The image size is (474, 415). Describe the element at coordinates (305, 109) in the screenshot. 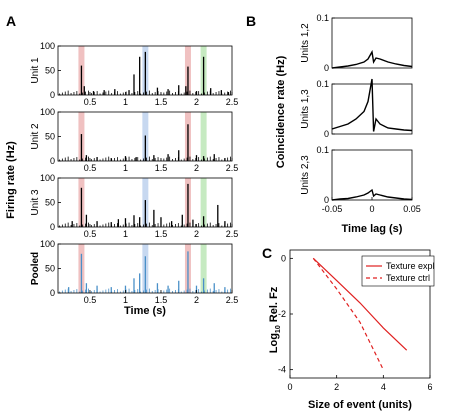

I see `subplot-label: Units 1,3` at that location.